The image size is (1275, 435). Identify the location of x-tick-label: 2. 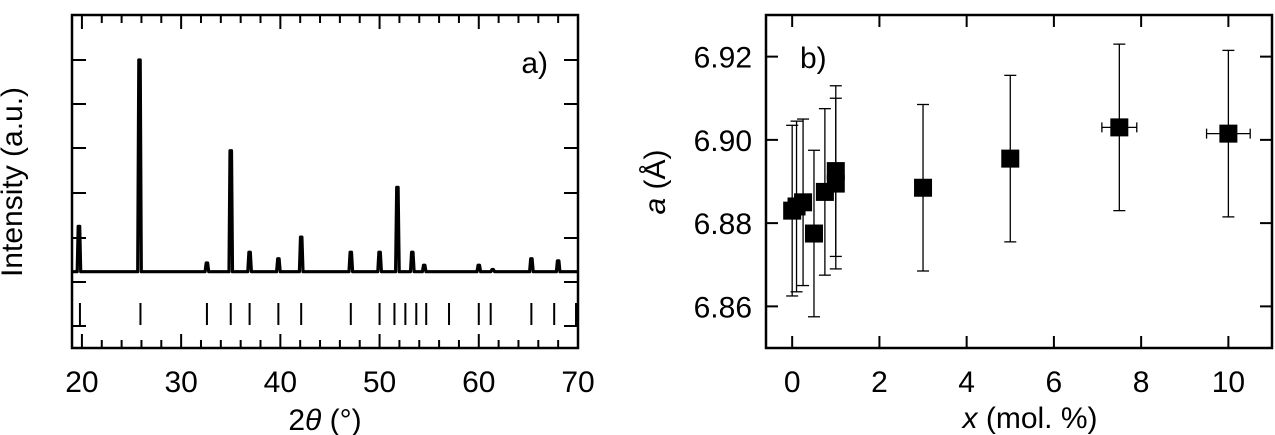
(879, 382).